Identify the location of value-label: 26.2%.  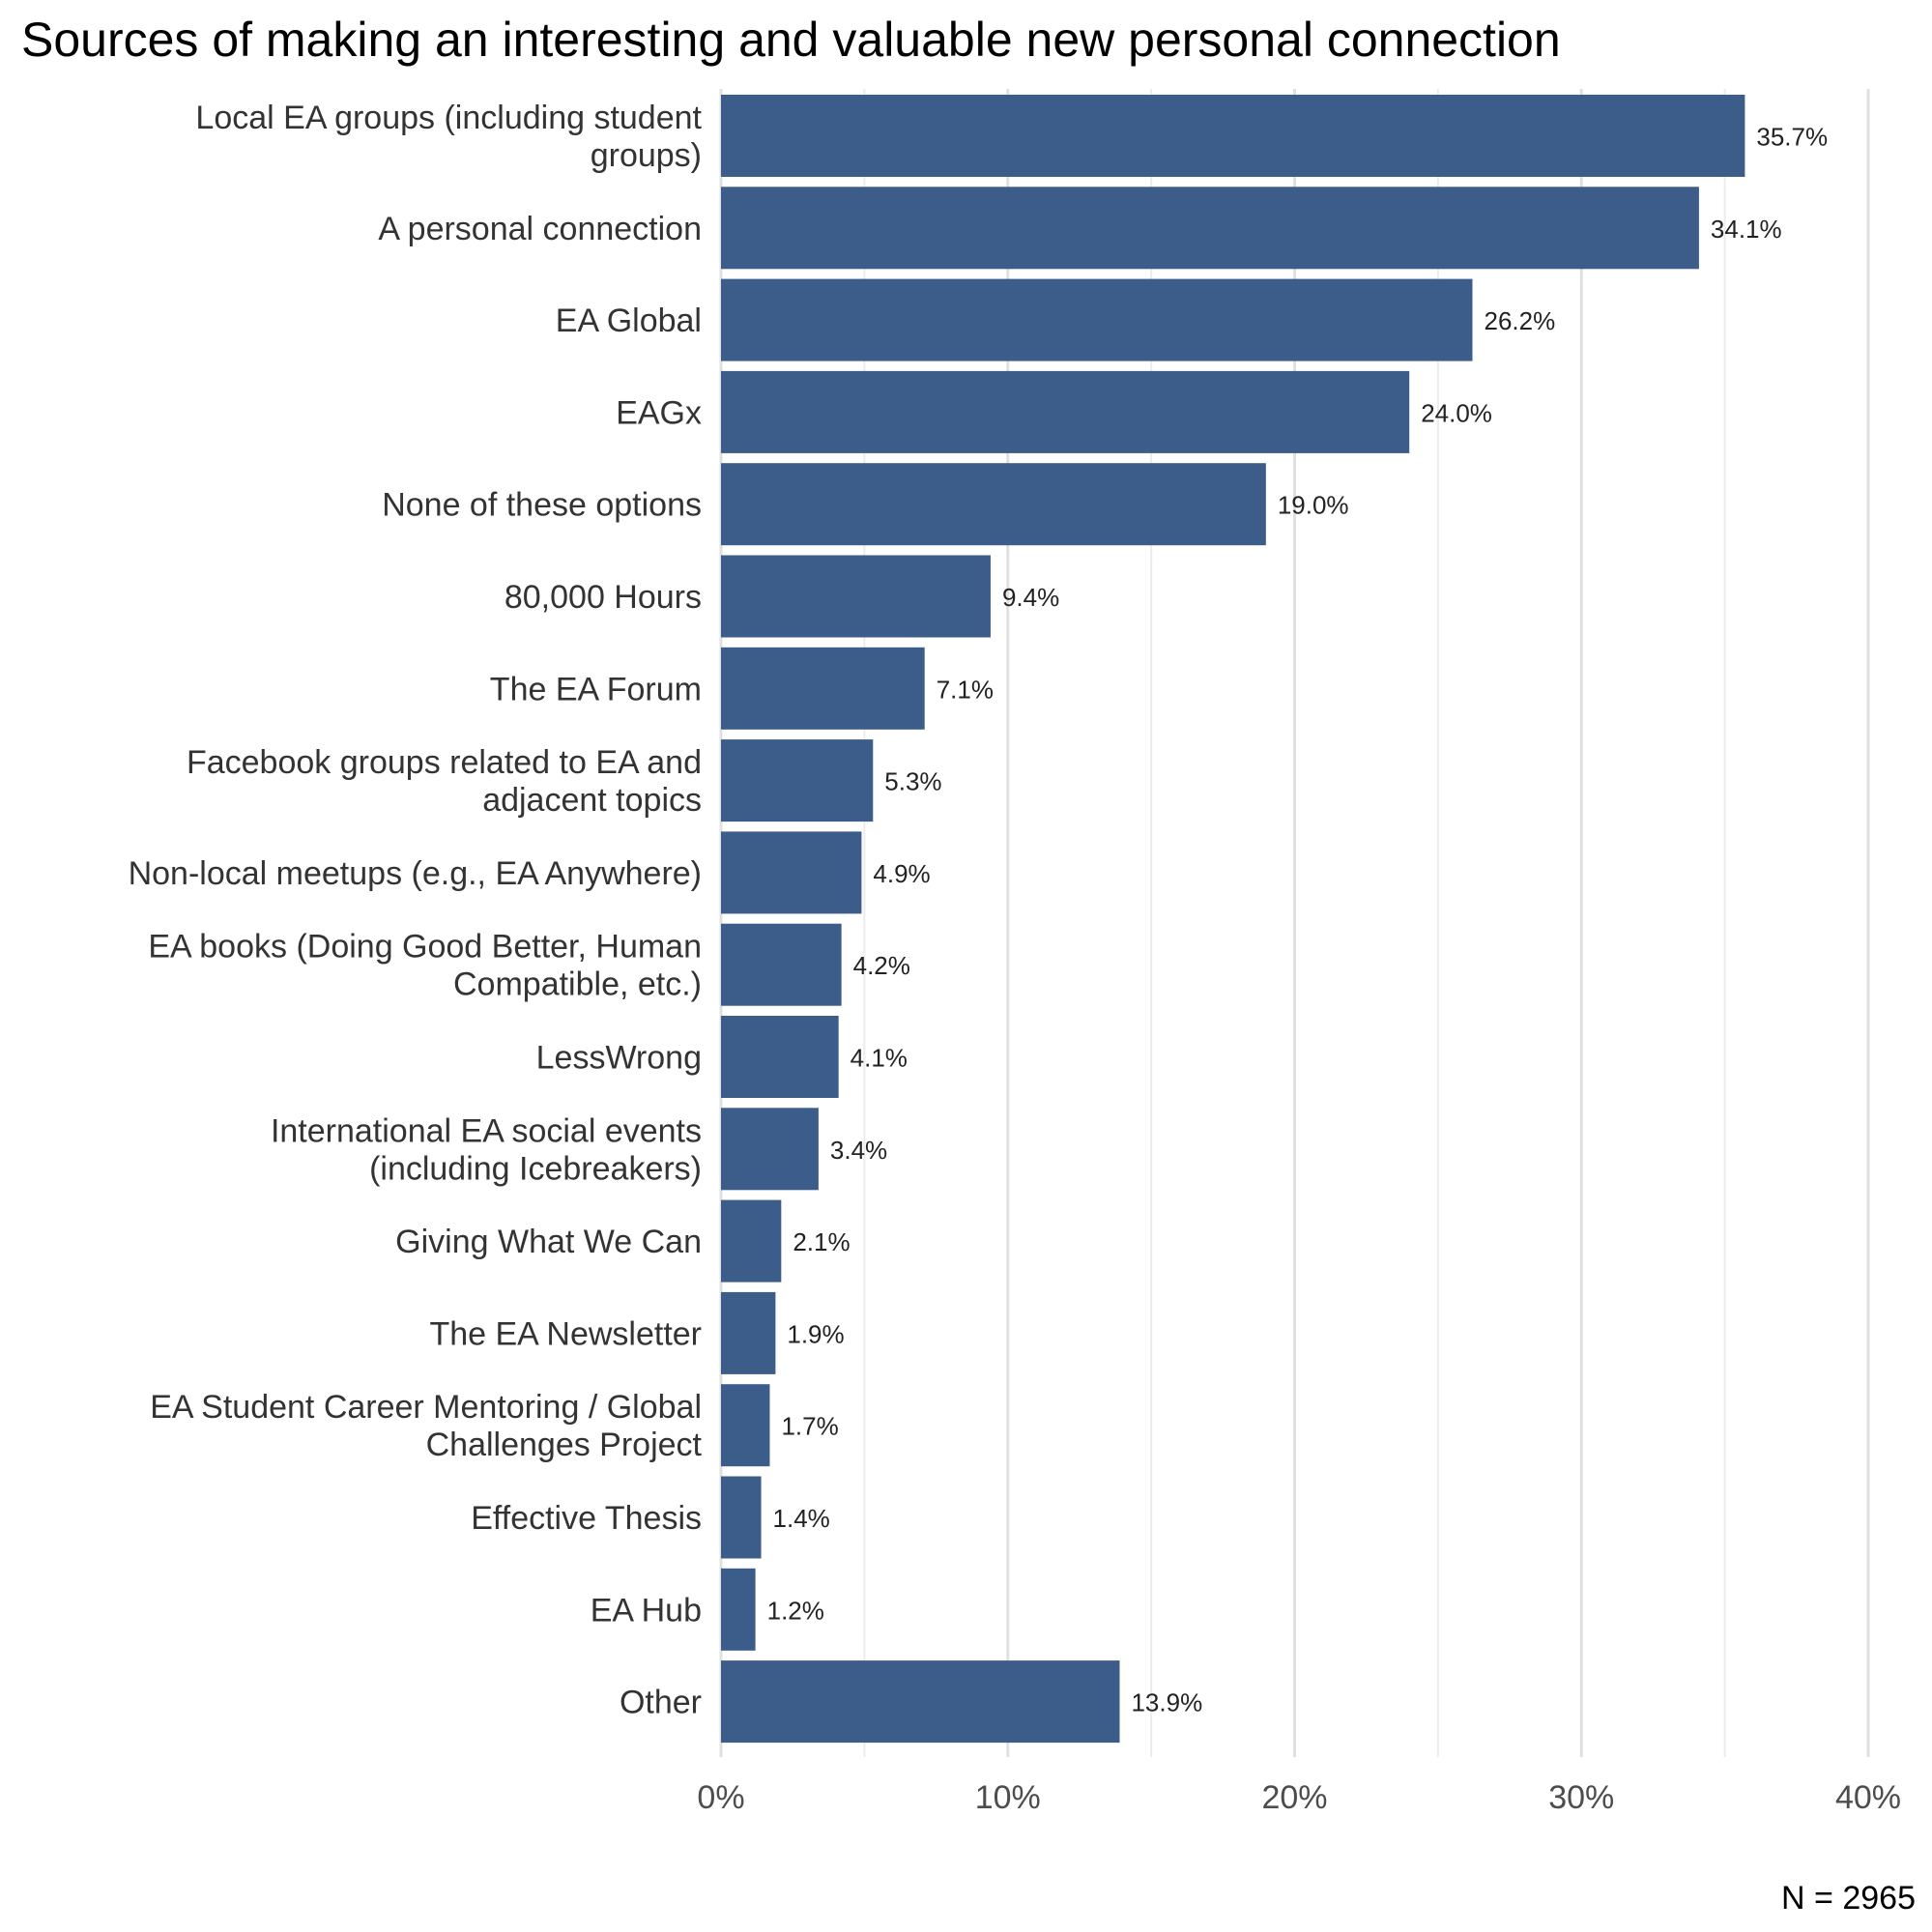
(1520, 320).